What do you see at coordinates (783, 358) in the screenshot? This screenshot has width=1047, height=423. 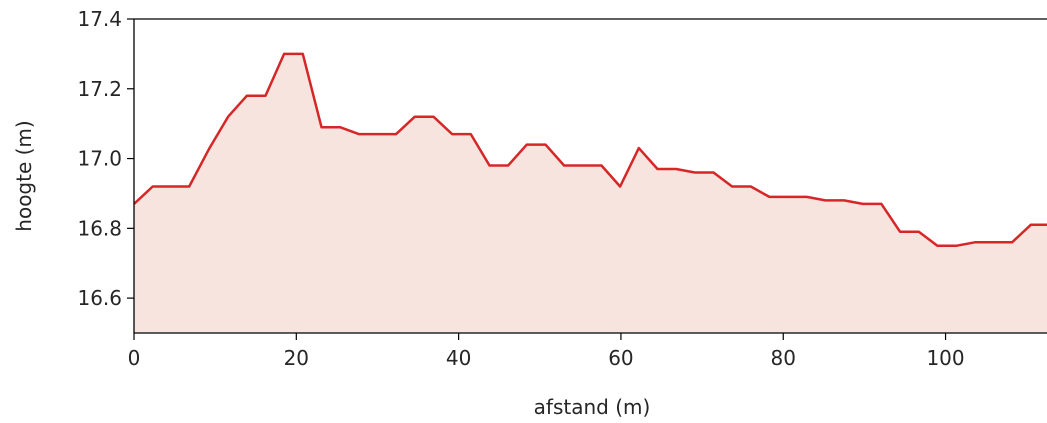 I see `x-tick-label: 80` at bounding box center [783, 358].